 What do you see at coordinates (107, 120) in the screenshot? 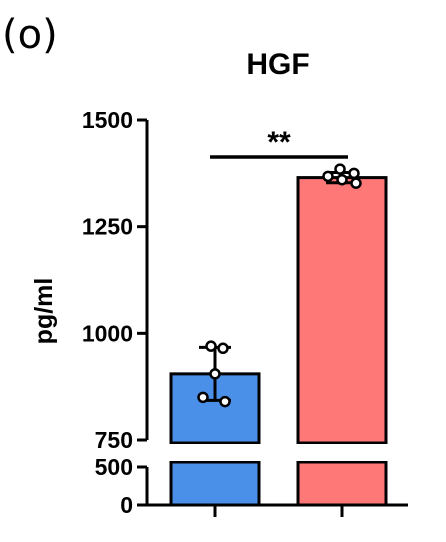
I see `y-tick-label-1500: 1500` at bounding box center [107, 120].